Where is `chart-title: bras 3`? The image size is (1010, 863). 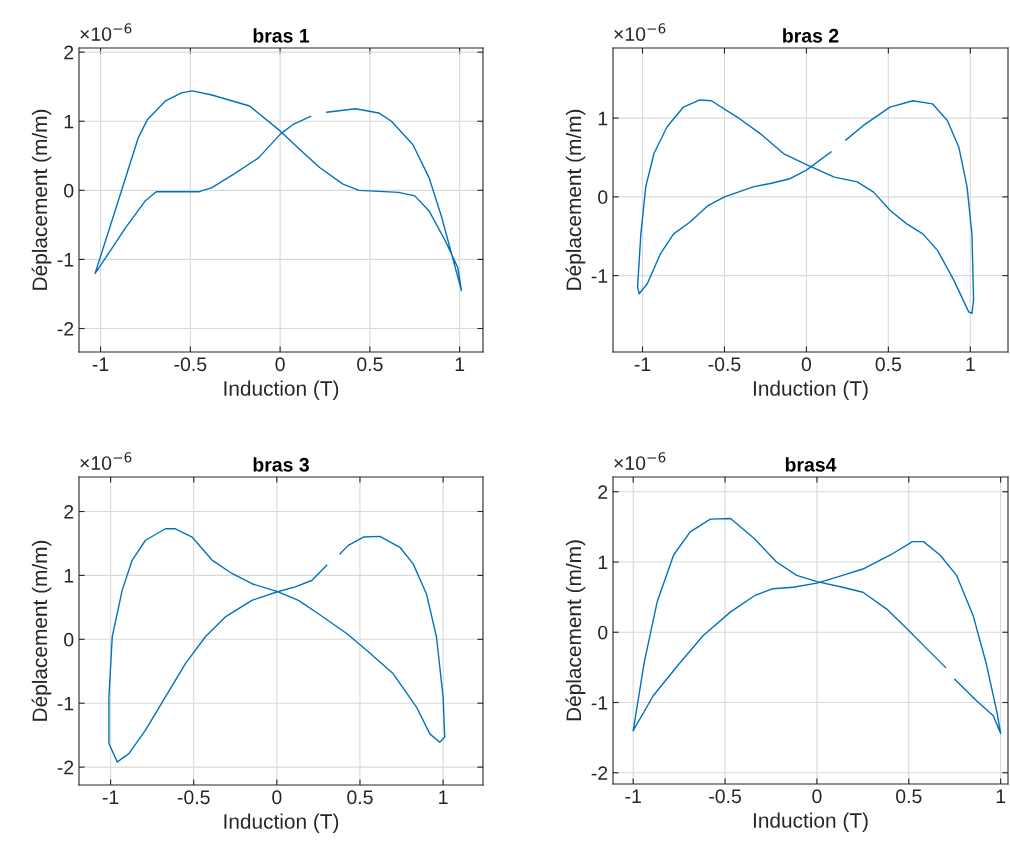
chart-title: bras 3 is located at coordinates (281, 464).